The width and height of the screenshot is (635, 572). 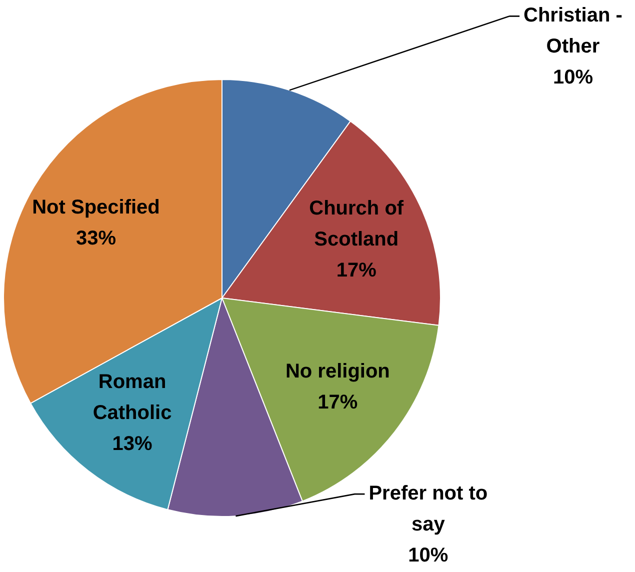 I want to click on slice-label: Prefer not to say, so click(x=428, y=509).